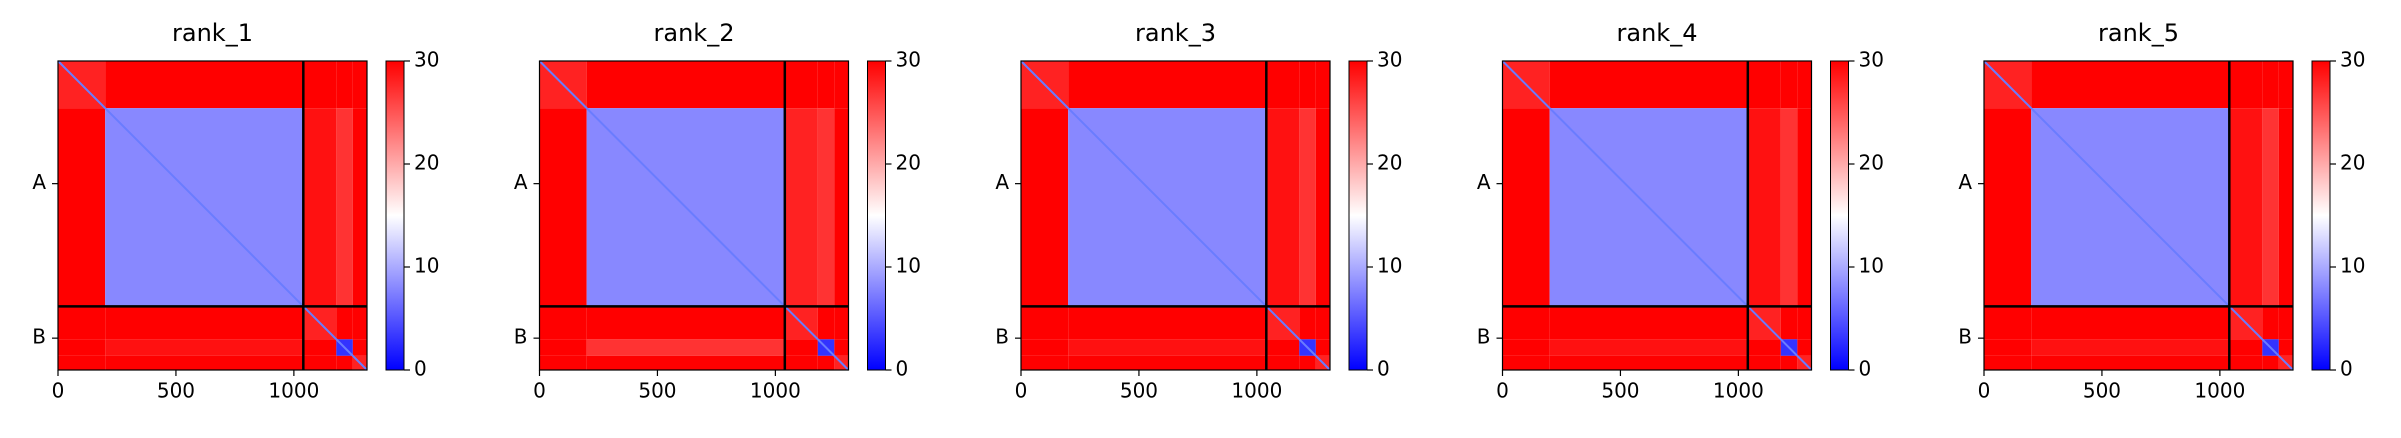 The height and width of the screenshot is (438, 2401). Describe the element at coordinates (2138, 33) in the screenshot. I see `panel-title: rank_5` at that location.